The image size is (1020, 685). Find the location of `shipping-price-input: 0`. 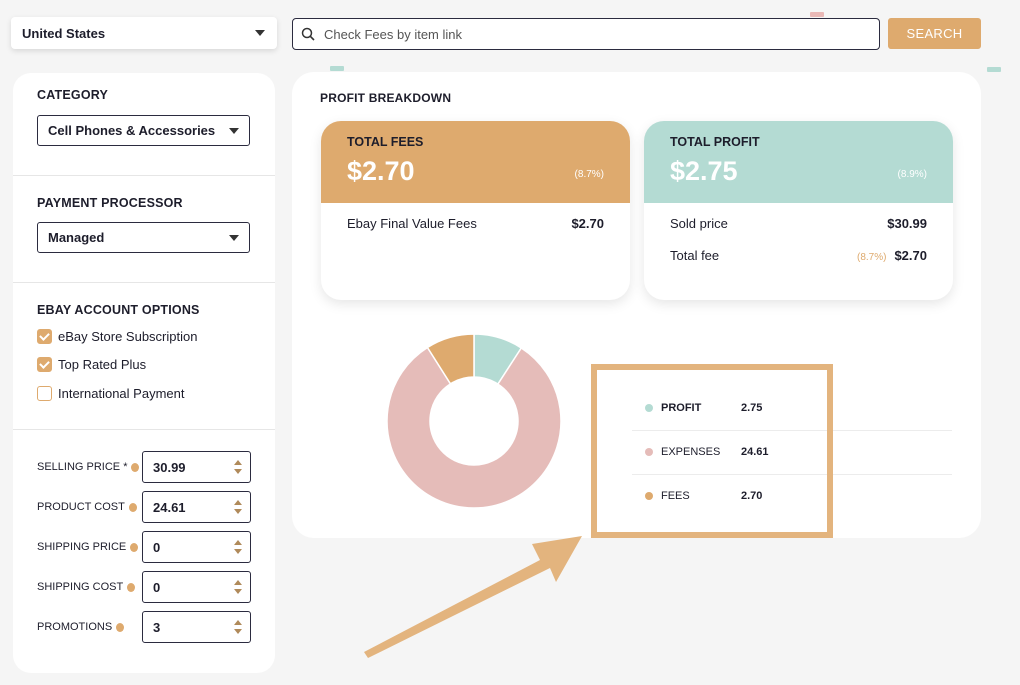

shipping-price-input: 0 is located at coordinates (196, 547).